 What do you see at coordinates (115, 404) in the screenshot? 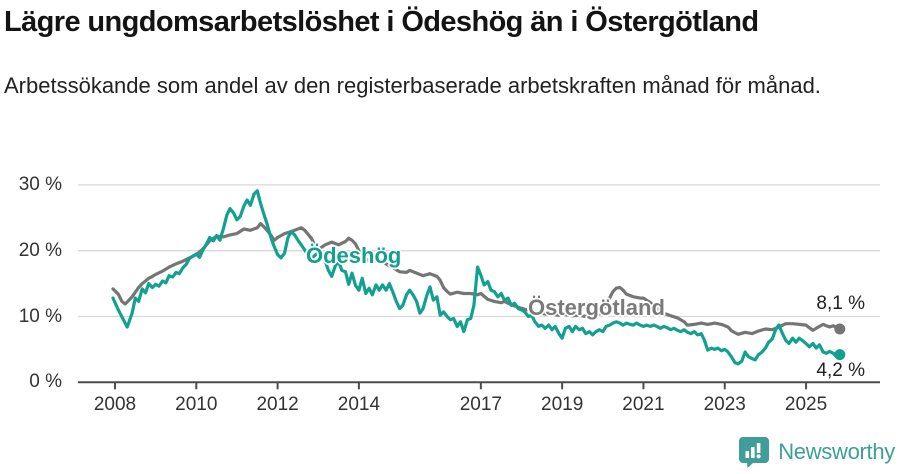
I see `x-tick-label-2008: 2008` at bounding box center [115, 404].